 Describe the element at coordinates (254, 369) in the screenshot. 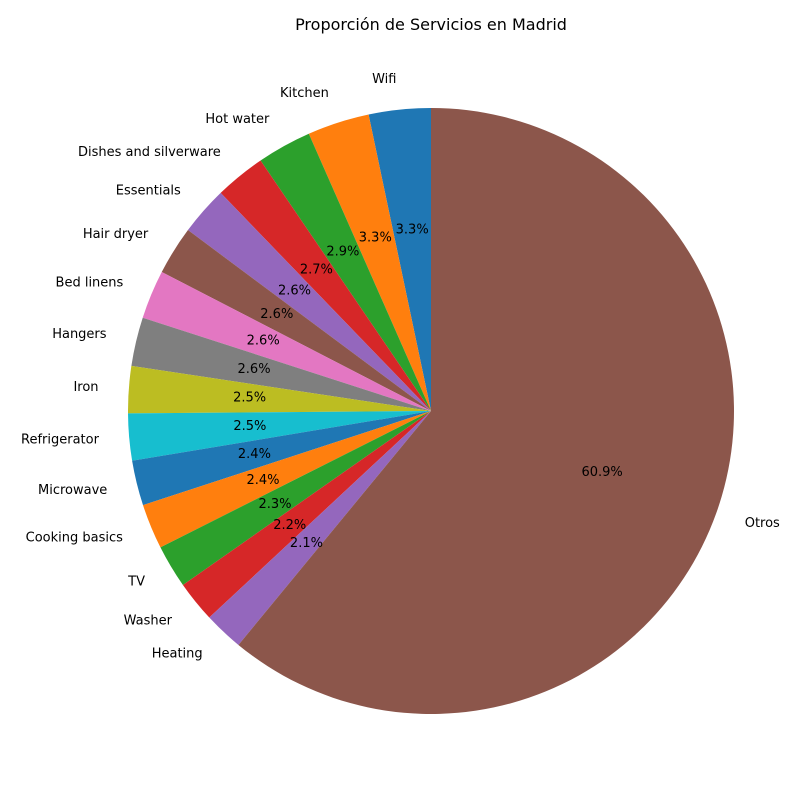

I see `percent-label-hangers: 2.6%` at that location.